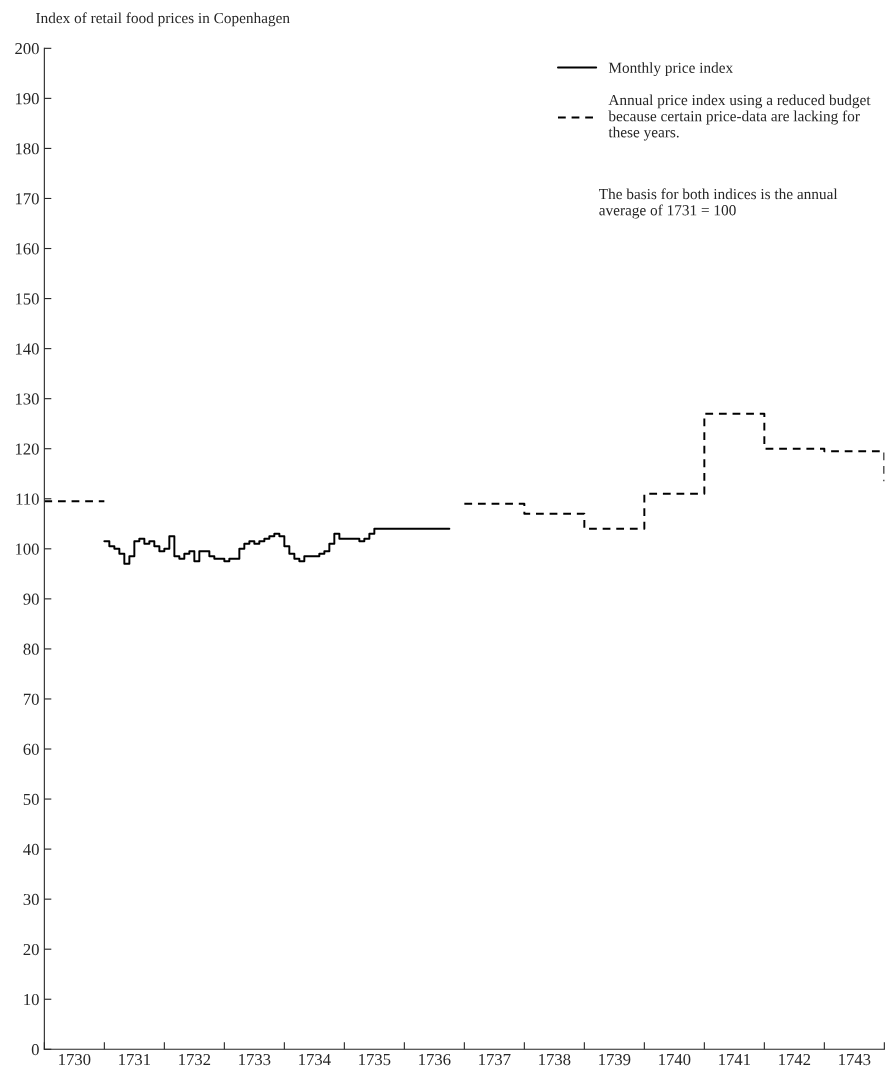 Image resolution: width=887 pixels, height=1074 pixels. What do you see at coordinates (27, 199) in the screenshot?
I see `y-tick-label: 170` at bounding box center [27, 199].